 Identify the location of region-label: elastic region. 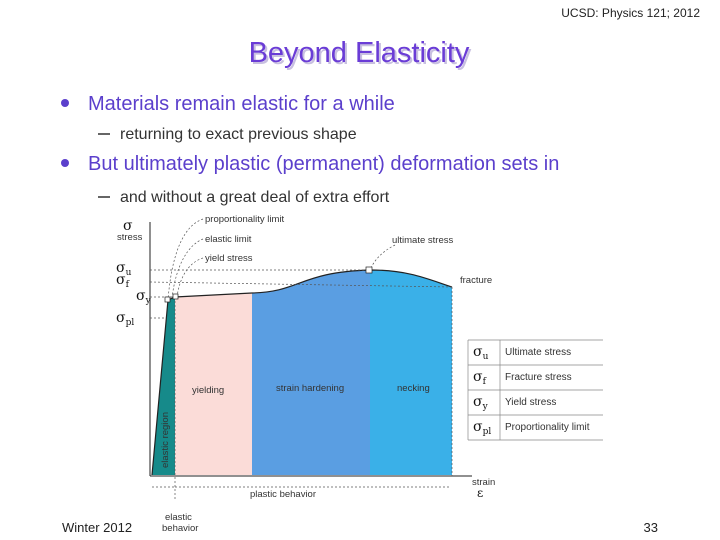
(165, 440).